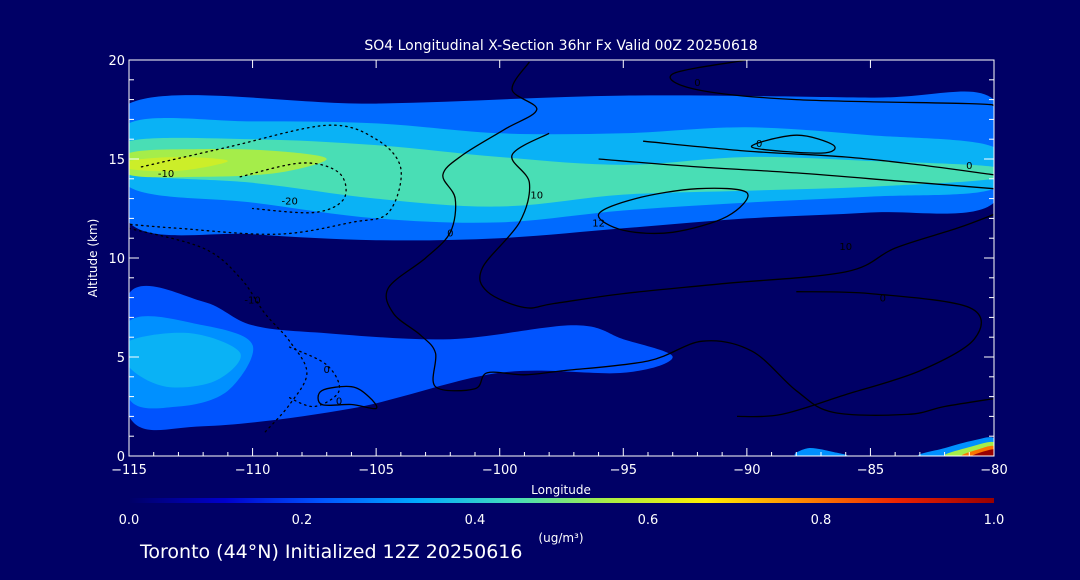  What do you see at coordinates (376, 470) in the screenshot?
I see `x-tick-label: −105` at bounding box center [376, 470].